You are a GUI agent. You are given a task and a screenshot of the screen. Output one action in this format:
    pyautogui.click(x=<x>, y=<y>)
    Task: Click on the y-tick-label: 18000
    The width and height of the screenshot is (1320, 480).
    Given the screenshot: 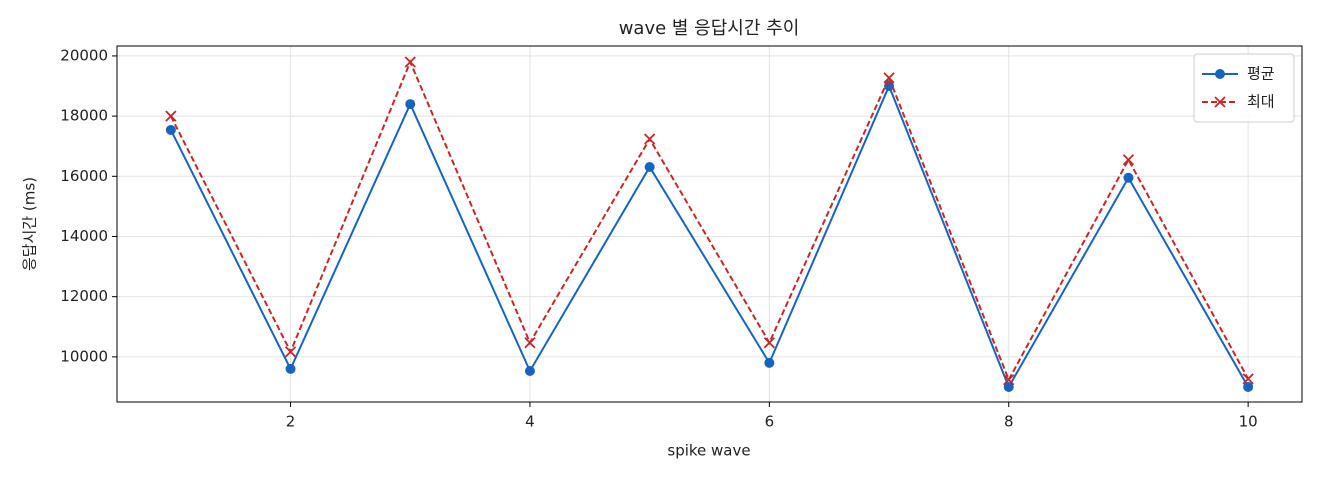 What is the action you would take?
    pyautogui.click(x=84, y=116)
    